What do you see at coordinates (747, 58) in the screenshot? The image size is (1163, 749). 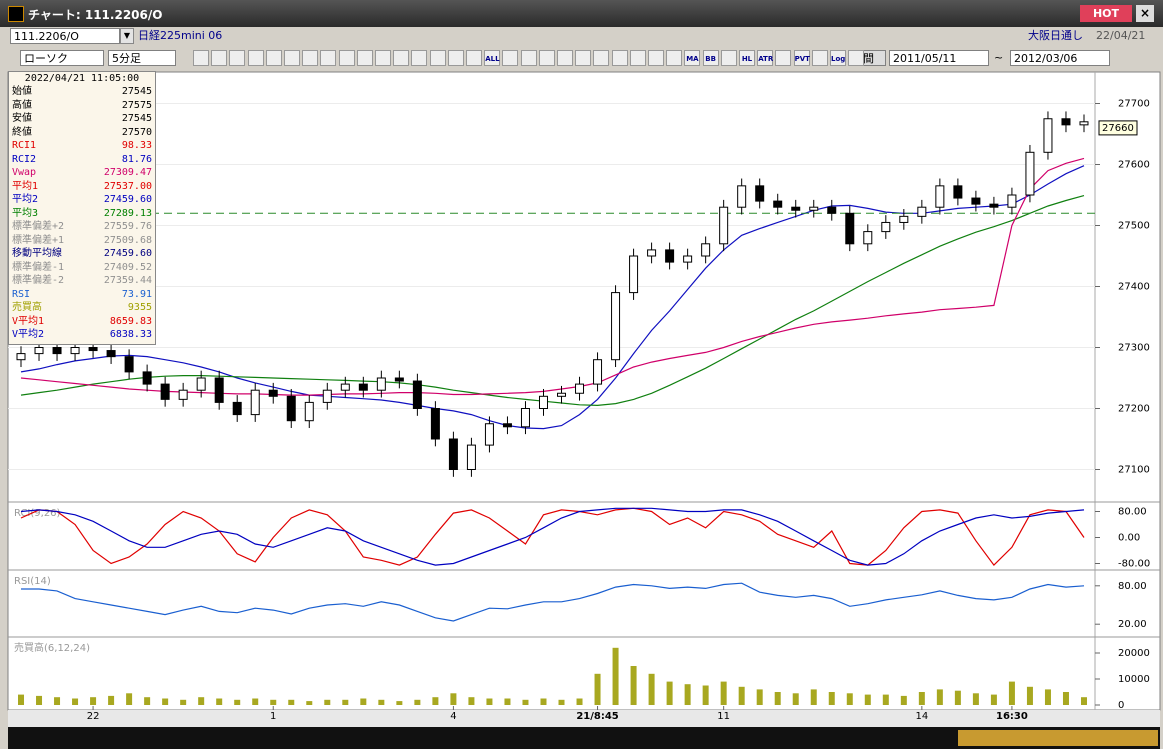 I see `toolbar-icon: HL` at bounding box center [747, 58].